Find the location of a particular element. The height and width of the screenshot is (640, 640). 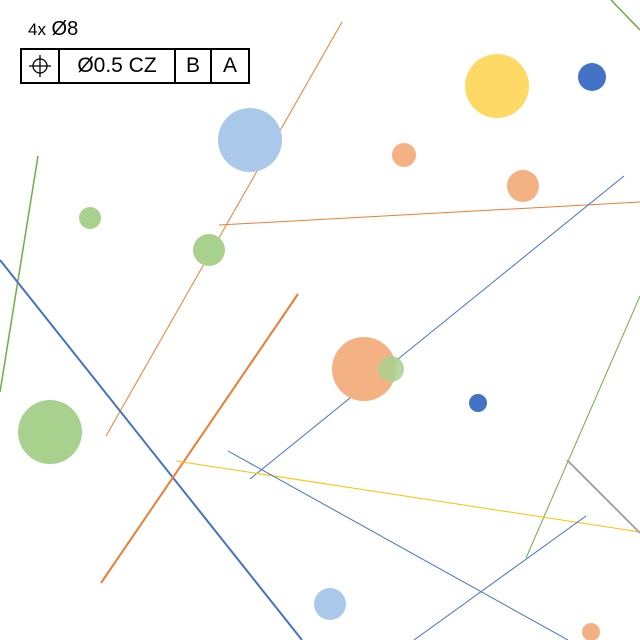

blue-line is located at coordinates (500, 577).